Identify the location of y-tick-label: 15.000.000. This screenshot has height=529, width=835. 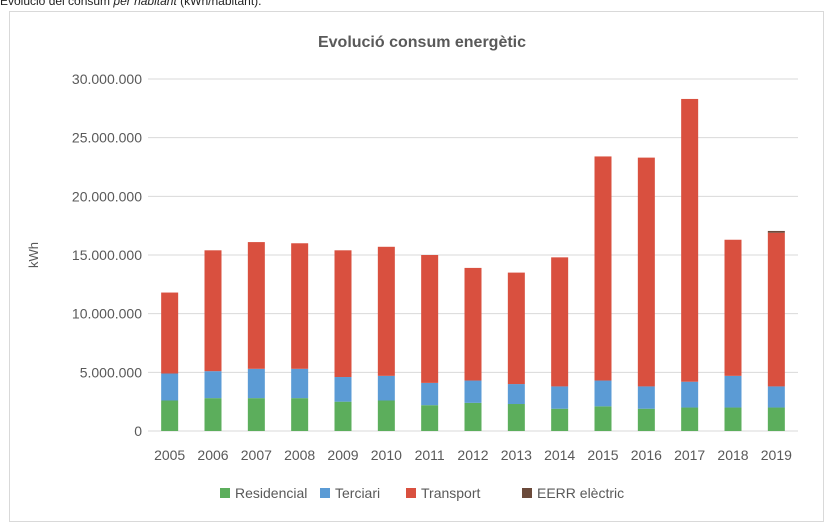
(107, 255).